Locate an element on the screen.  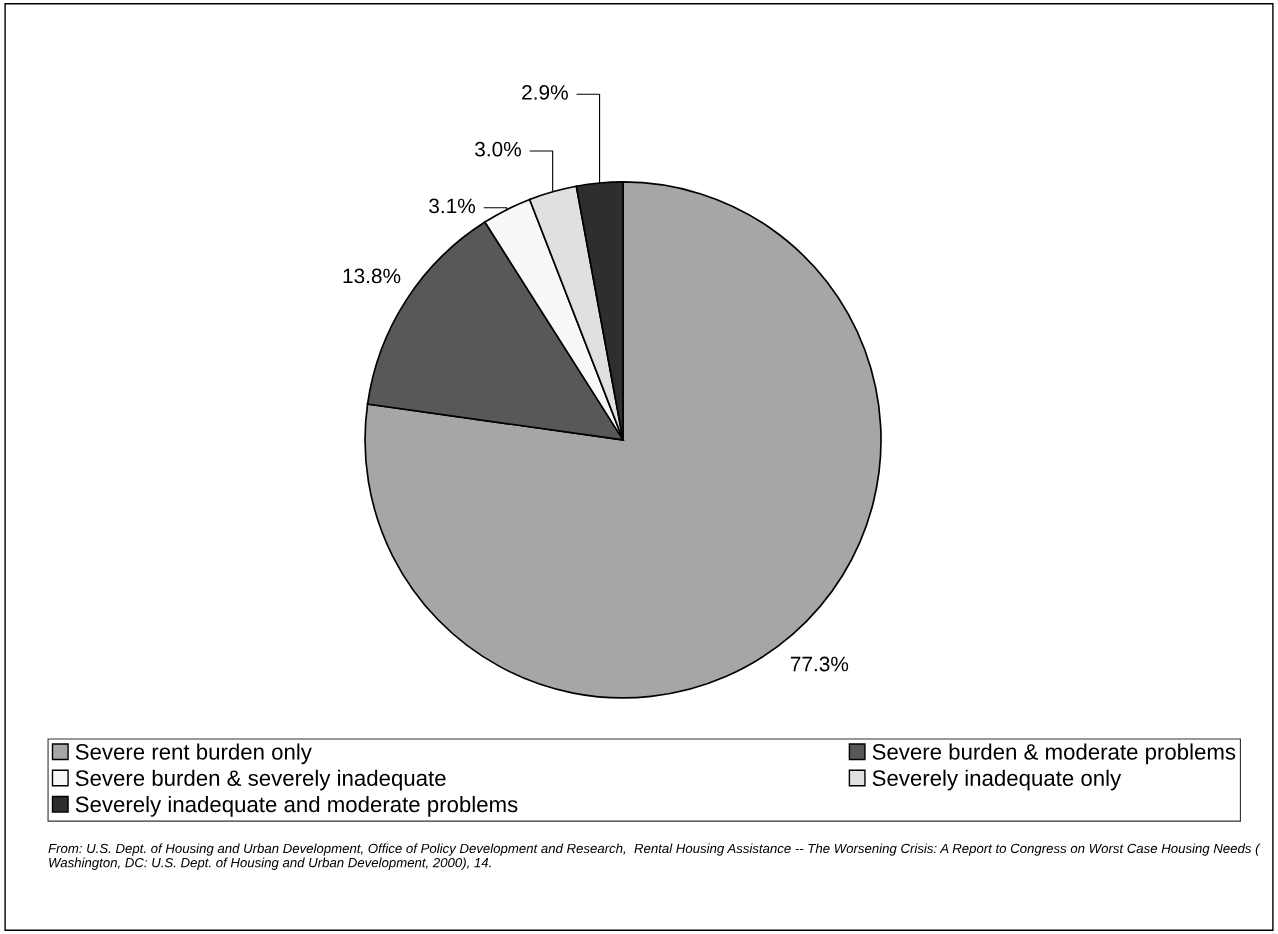
legend-label: Severely inadequate and moderate problems is located at coordinates (296, 806).